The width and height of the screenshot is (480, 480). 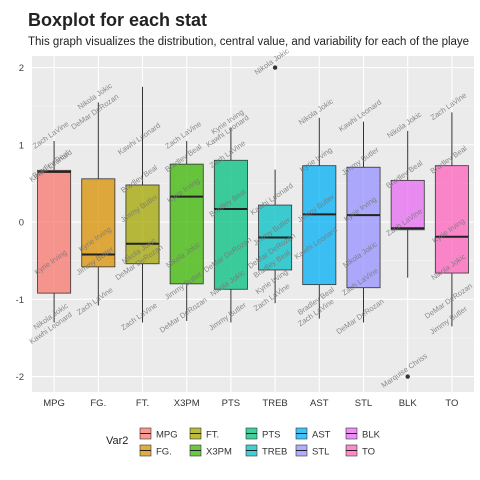 What do you see at coordinates (167, 435) in the screenshot?
I see `legend-label: MPG` at bounding box center [167, 435].